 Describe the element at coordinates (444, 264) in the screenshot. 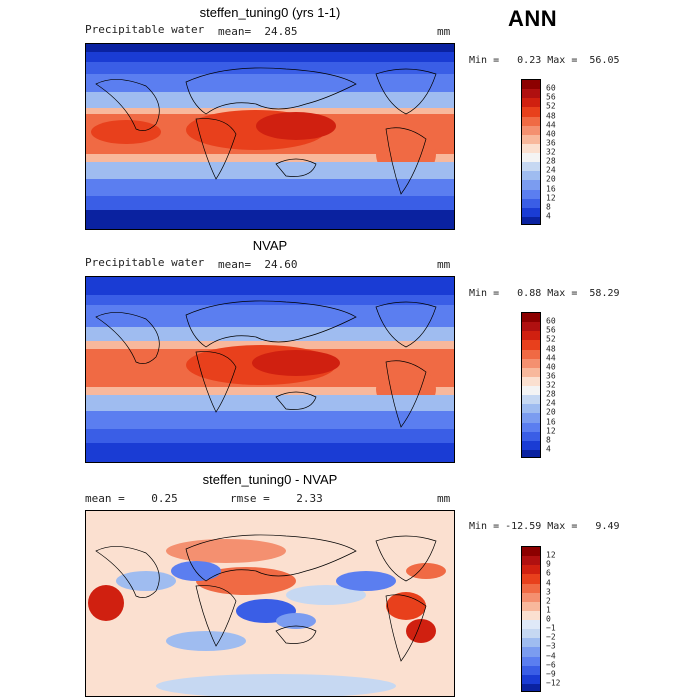

I see `panel-2-units: mm` at that location.